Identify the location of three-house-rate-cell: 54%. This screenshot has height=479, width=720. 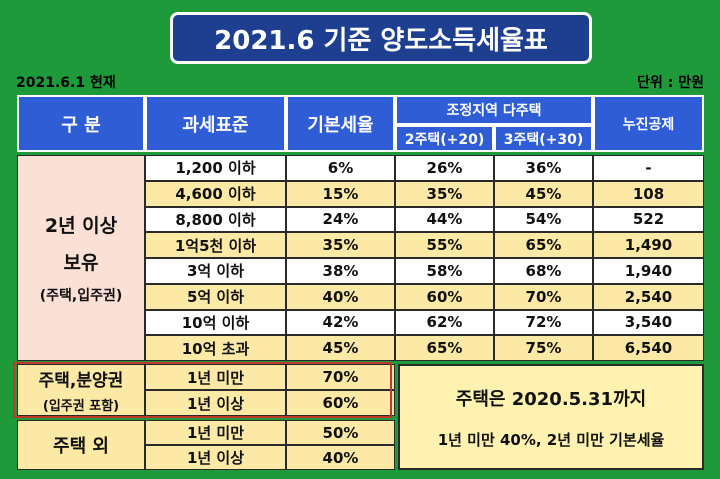
(543, 219).